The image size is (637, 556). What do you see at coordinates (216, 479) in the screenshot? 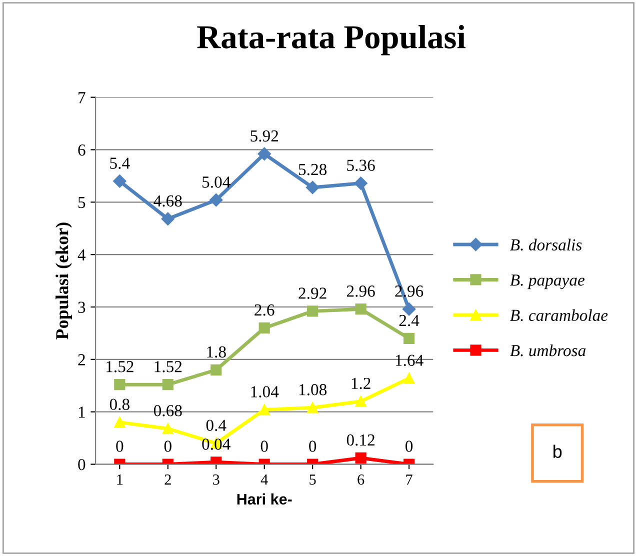
I see `x-tick-label: 3` at bounding box center [216, 479].